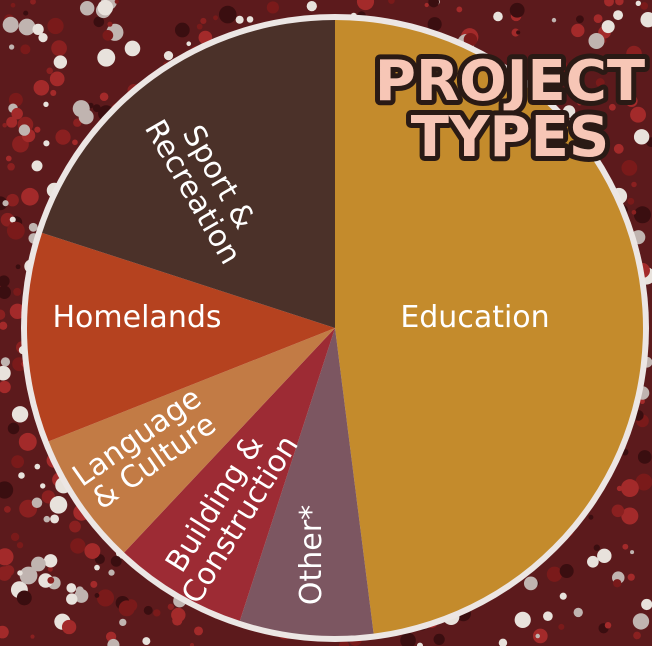 This screenshot has height=646, width=652. I want to click on slice-label: Education, so click(474, 317).